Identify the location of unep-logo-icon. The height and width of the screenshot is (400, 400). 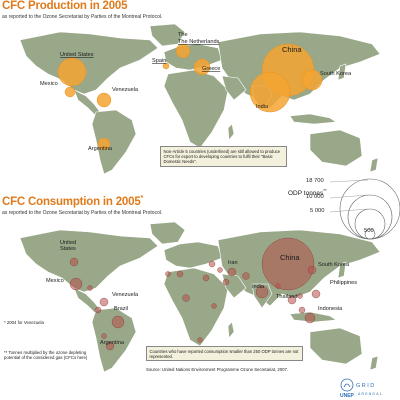
(347, 385).